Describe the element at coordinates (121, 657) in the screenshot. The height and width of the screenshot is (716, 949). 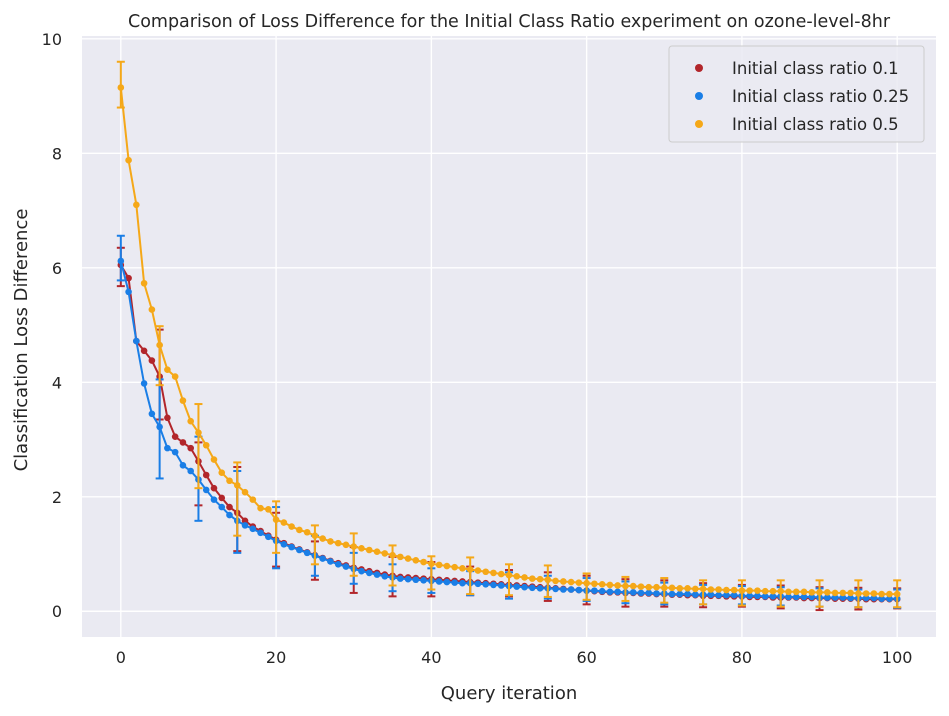
I see `x-tick-label: 0` at that location.